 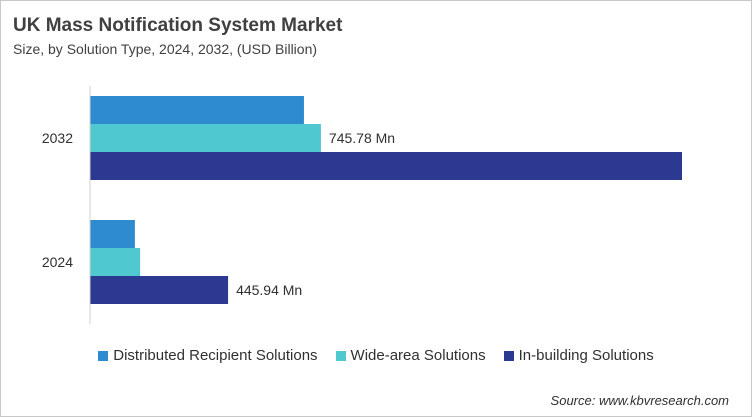 I want to click on data-label: 745.78 Mn, so click(x=362, y=138).